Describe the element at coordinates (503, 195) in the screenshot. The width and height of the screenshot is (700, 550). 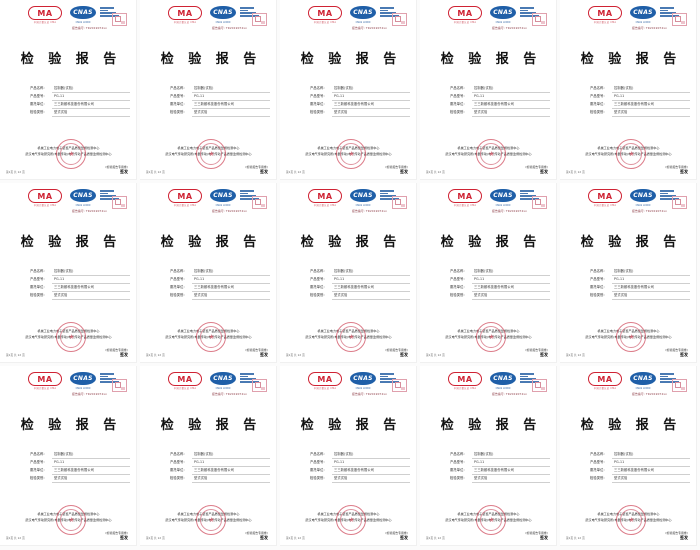
I see `cnas-logo-icon: CNAS` at that location.